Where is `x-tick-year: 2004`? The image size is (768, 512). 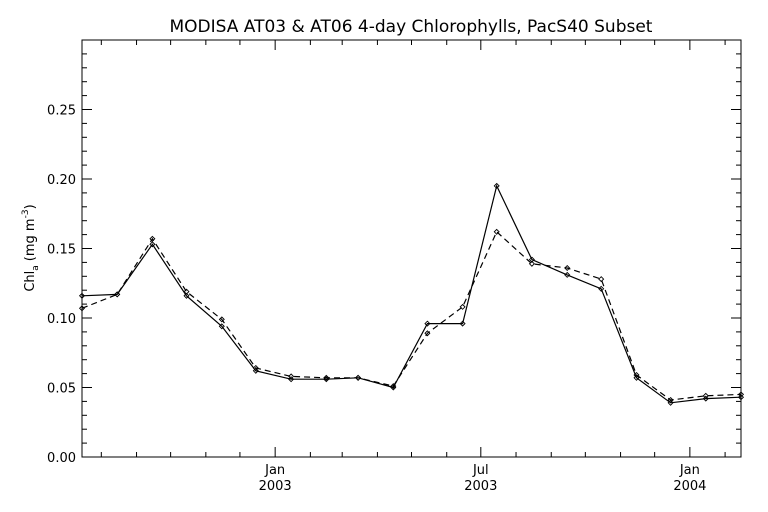 x-tick-year: 2004 is located at coordinates (689, 486).